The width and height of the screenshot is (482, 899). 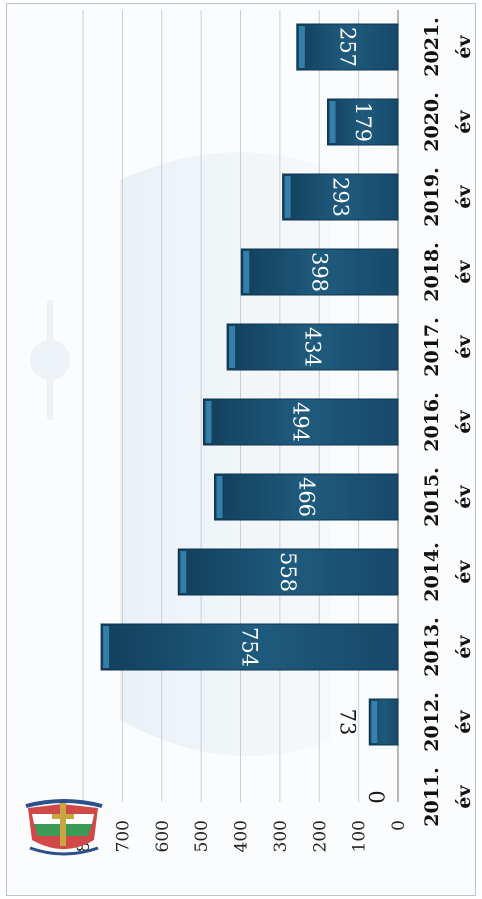 What do you see at coordinates (399, 825) in the screenshot?
I see `tick-label: 0` at bounding box center [399, 825].